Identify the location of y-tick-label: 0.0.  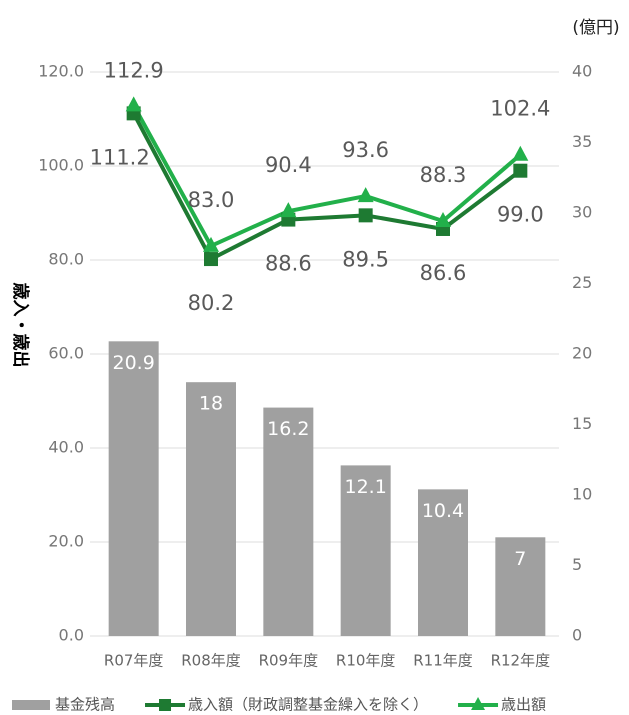
(71, 635).